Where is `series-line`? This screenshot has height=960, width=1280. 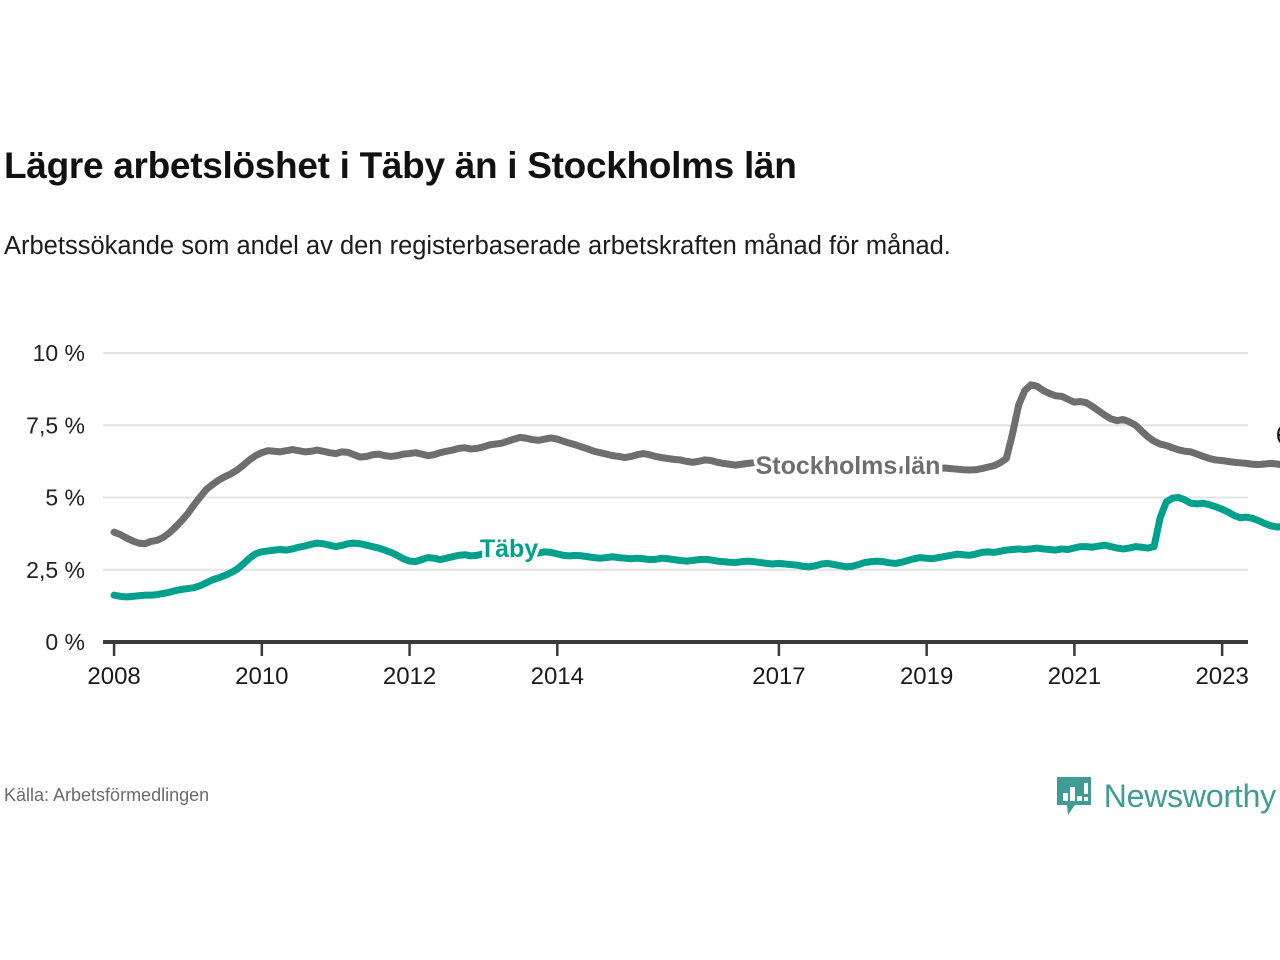
series-line is located at coordinates (695, 547).